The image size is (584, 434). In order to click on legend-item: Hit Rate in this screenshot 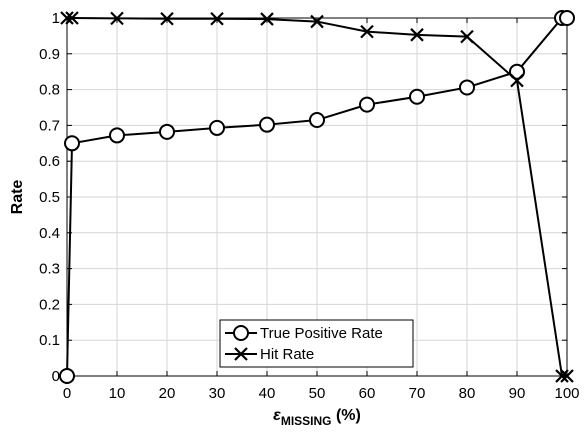, I will do `click(269, 354)`.